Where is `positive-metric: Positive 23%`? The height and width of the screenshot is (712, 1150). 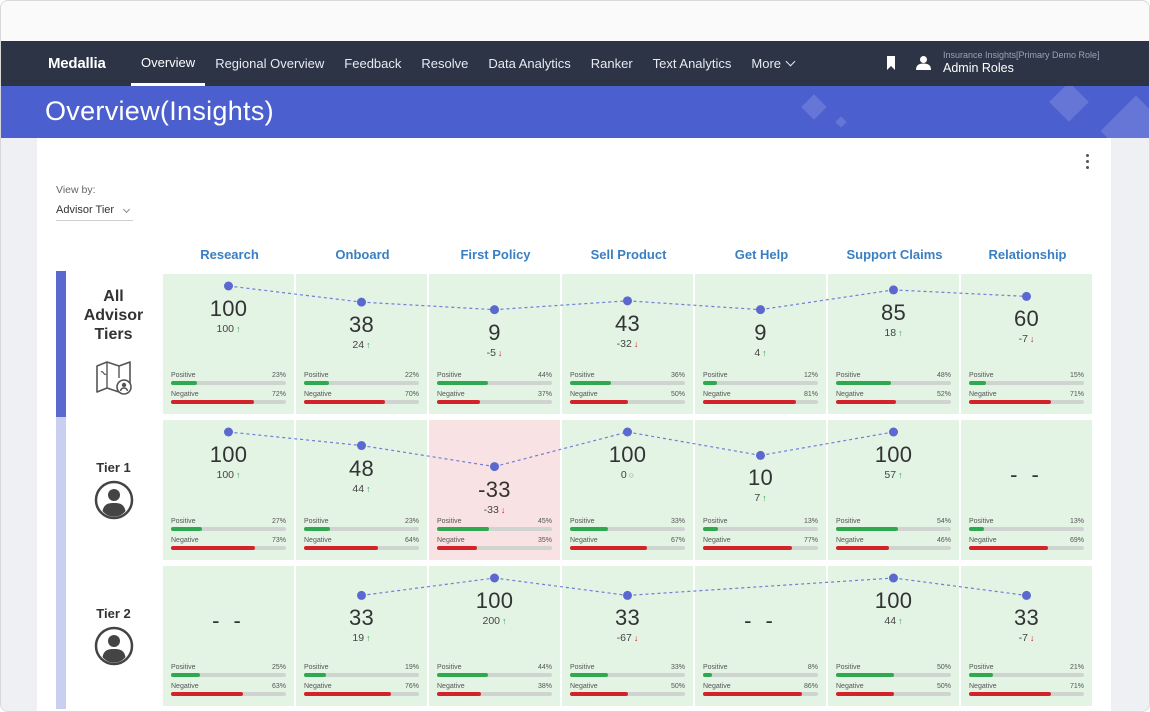
positive-metric: Positive 23% is located at coordinates (361, 527).